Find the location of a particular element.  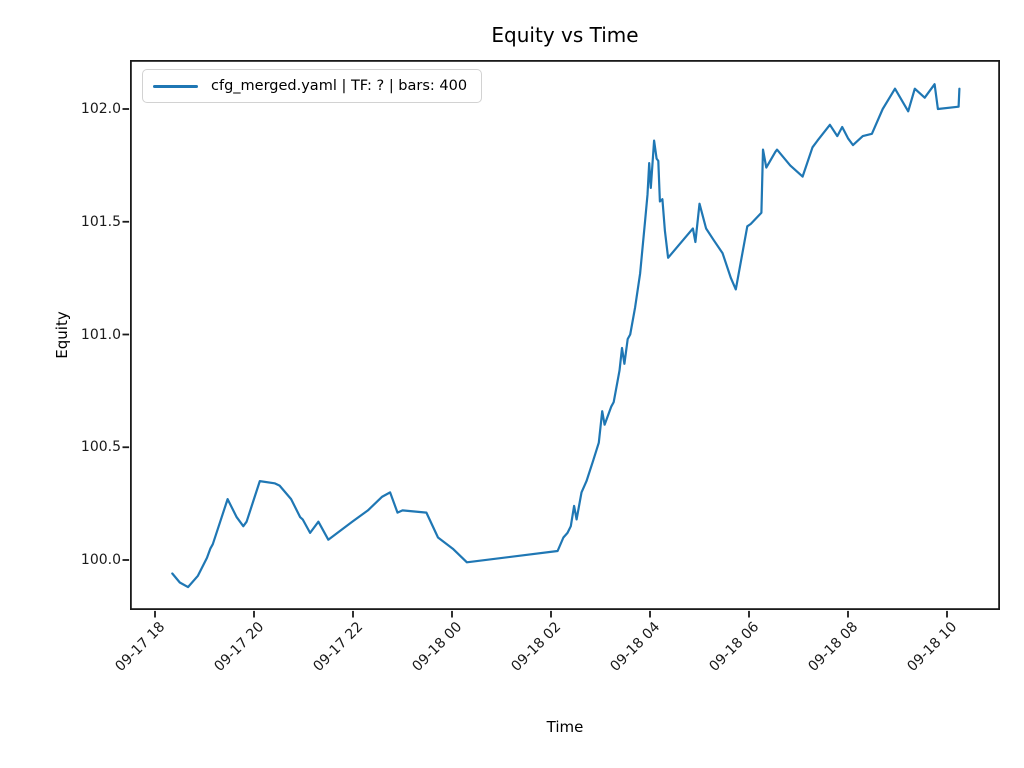

legend-box: cfg_merged.yaml | TF: ? | bars: 400 is located at coordinates (312, 86).